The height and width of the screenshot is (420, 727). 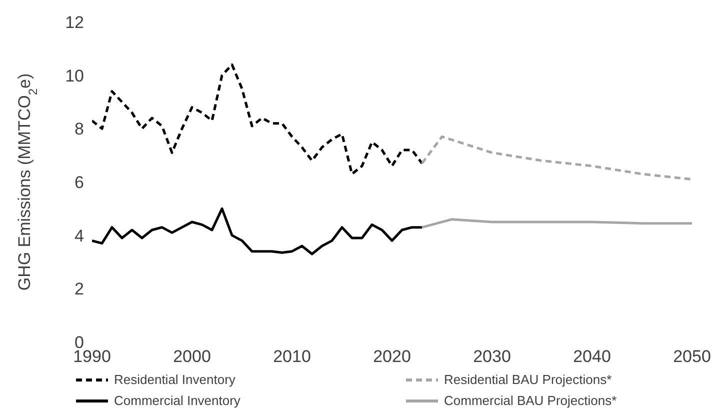 I want to click on y-tick-label: 10, so click(x=74, y=76).